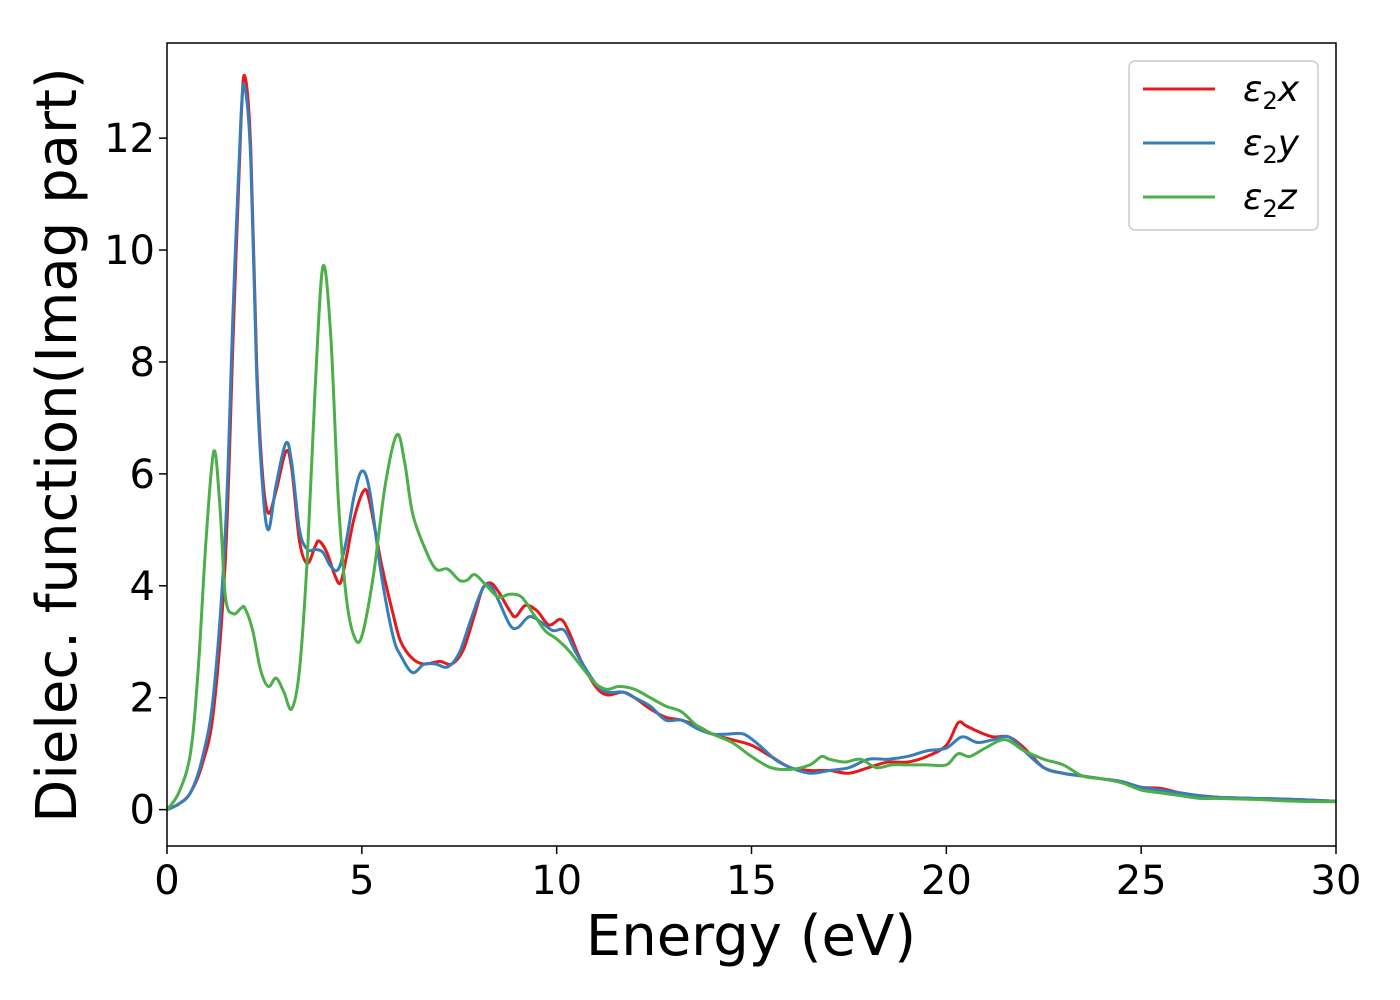 The height and width of the screenshot is (1000, 1400). I want to click on x-tick-label: 5, so click(361, 881).